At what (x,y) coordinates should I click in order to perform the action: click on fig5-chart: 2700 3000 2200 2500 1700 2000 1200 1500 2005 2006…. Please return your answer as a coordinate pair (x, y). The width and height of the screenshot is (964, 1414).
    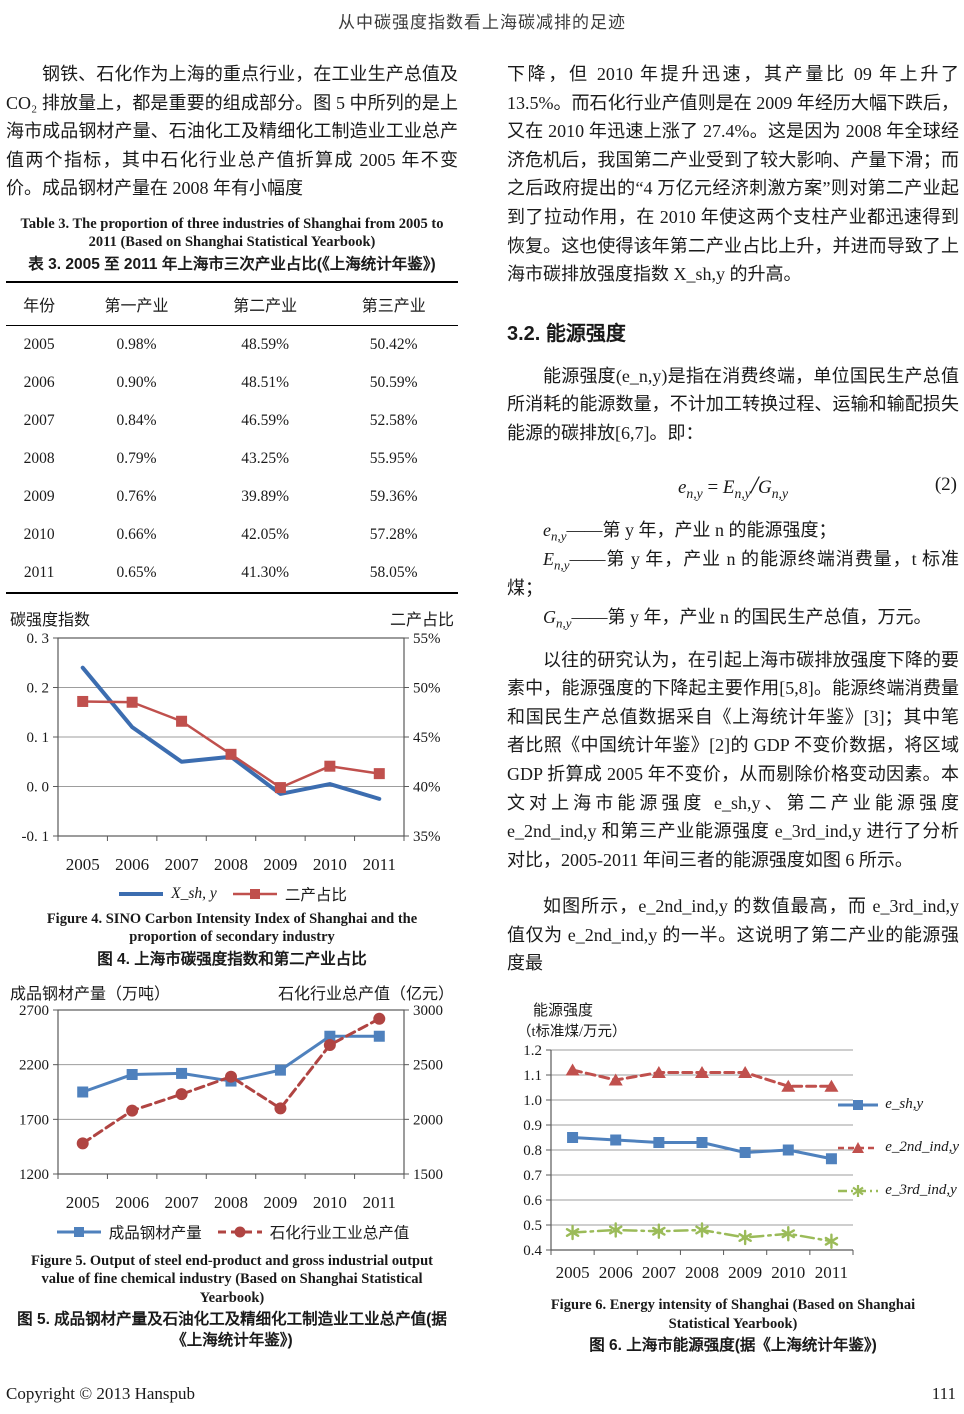
    Looking at the image, I should click on (231, 1108).